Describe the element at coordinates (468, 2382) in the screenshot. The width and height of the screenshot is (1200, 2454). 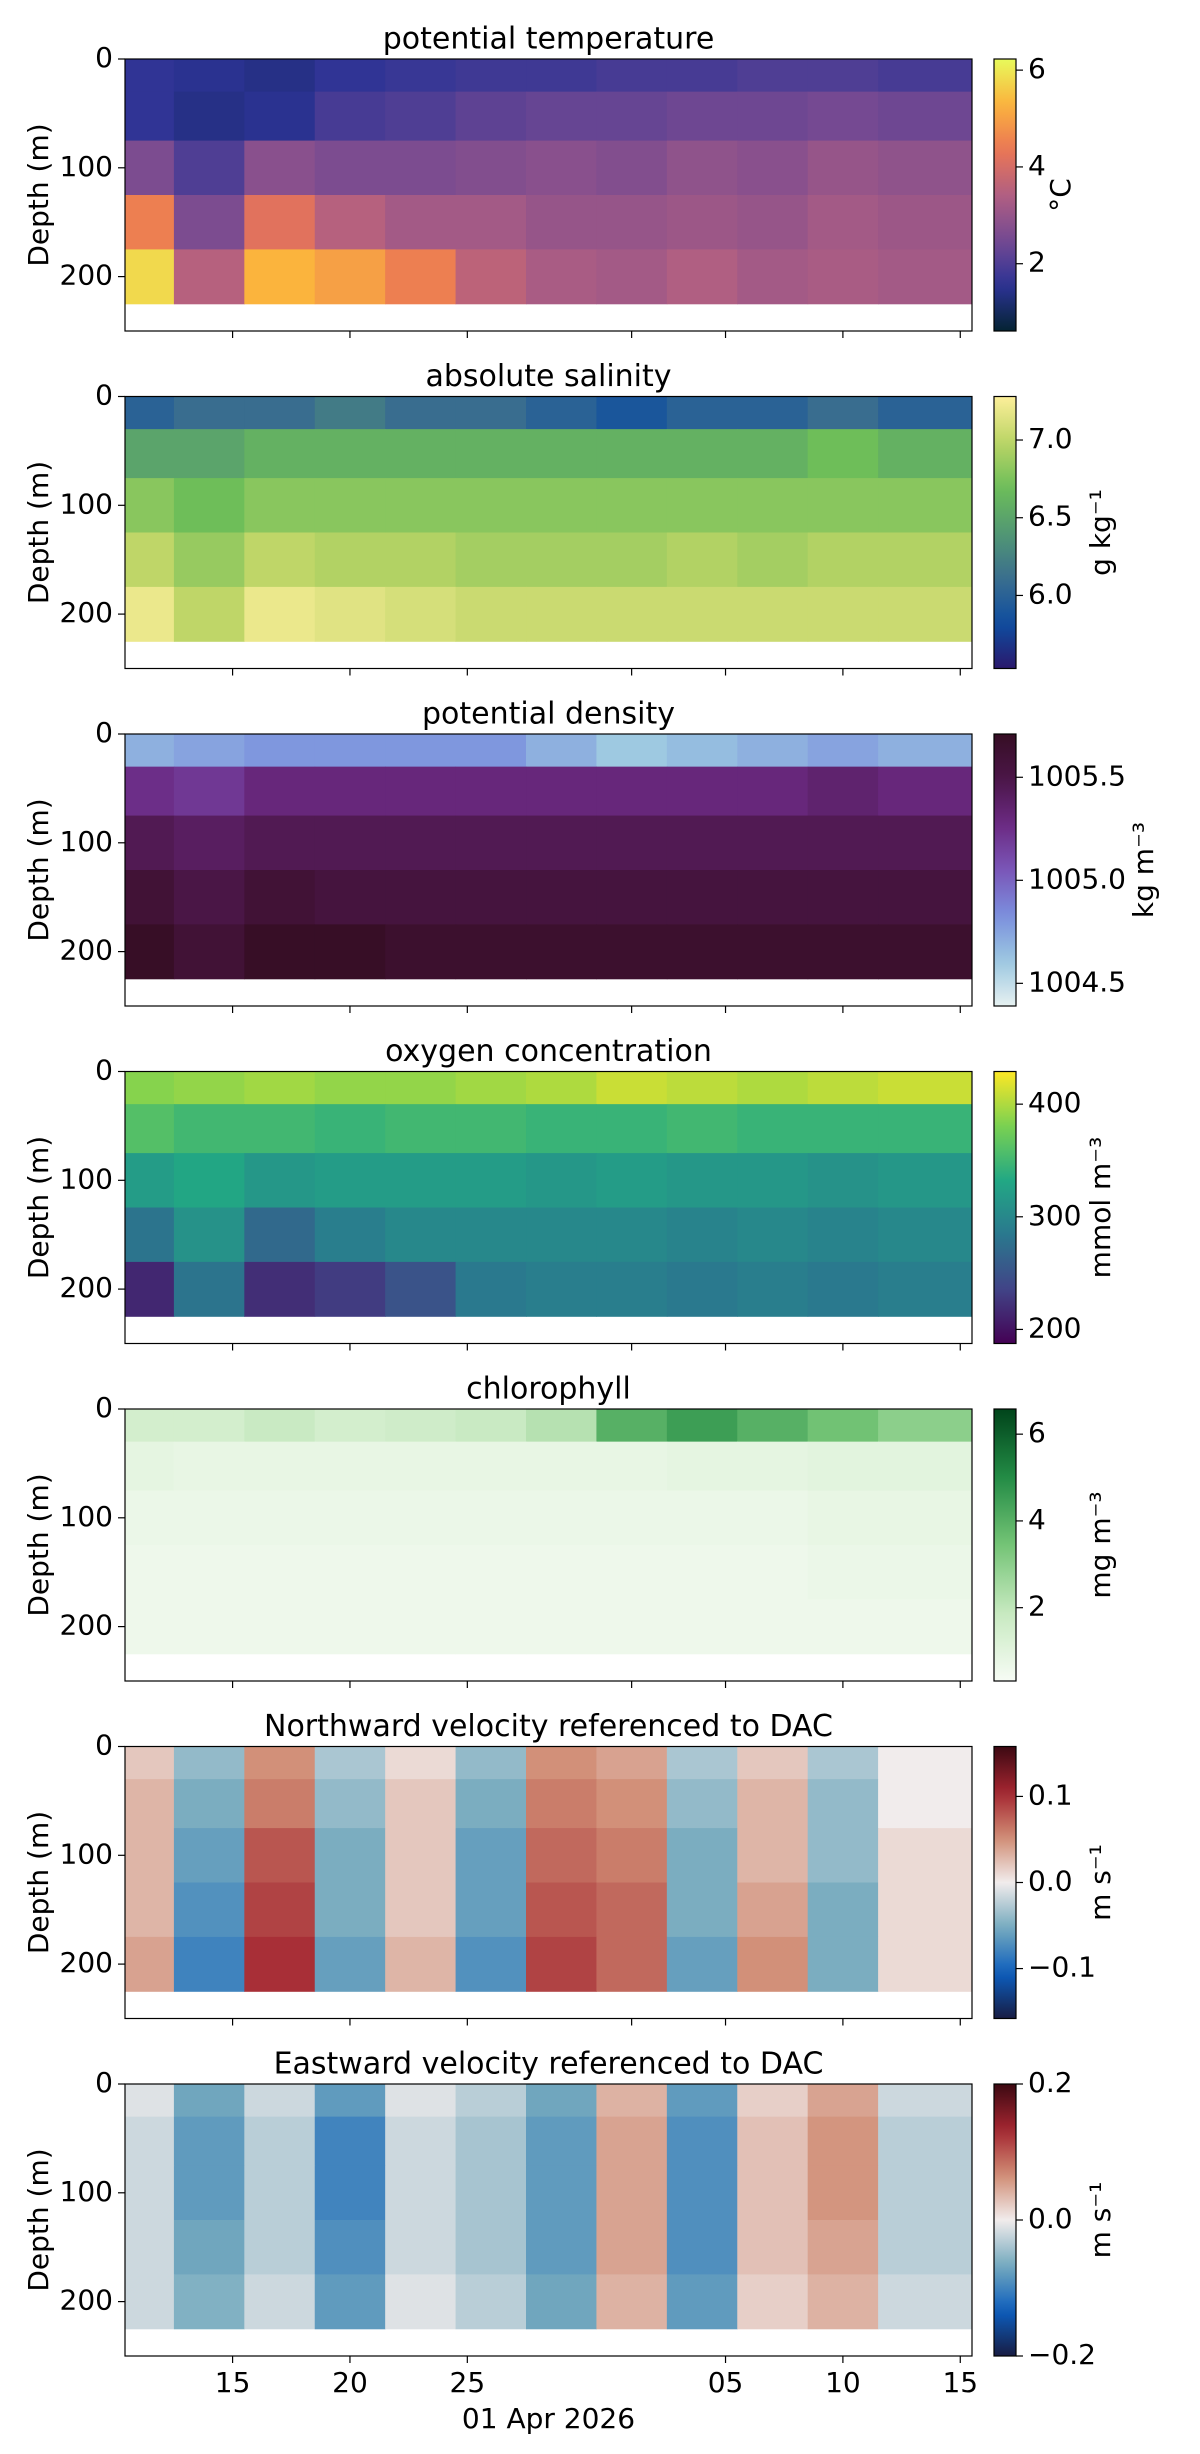
I see `x-tick-label: 25` at that location.